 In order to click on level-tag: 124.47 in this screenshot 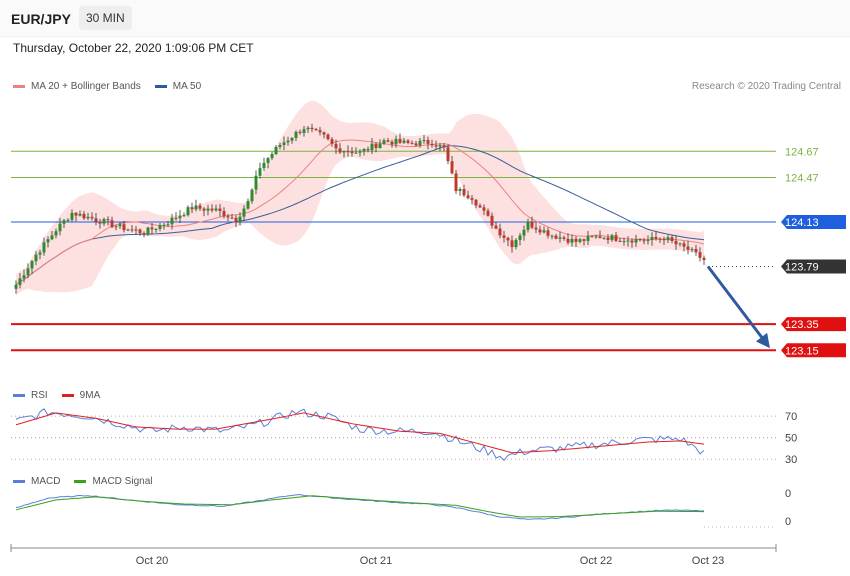, I will do `click(802, 178)`.